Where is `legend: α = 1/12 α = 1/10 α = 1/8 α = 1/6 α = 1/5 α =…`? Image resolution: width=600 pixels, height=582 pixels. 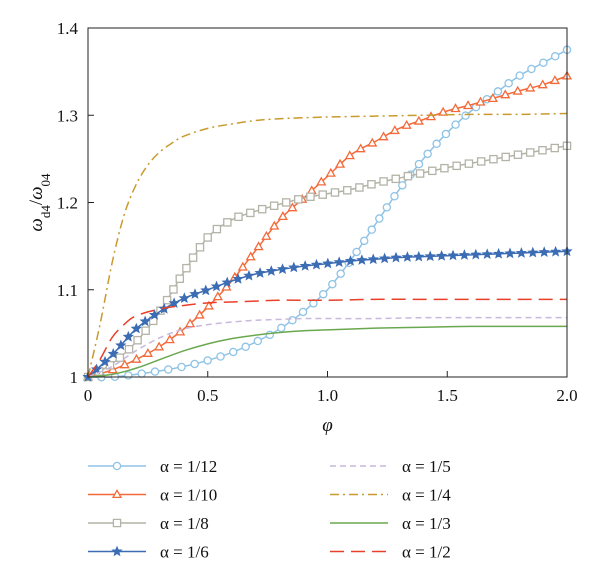
legend: α = 1/12 α = 1/10 α = 1/8 α = 1/6 α = 1/5 α =… is located at coordinates (269, 509).